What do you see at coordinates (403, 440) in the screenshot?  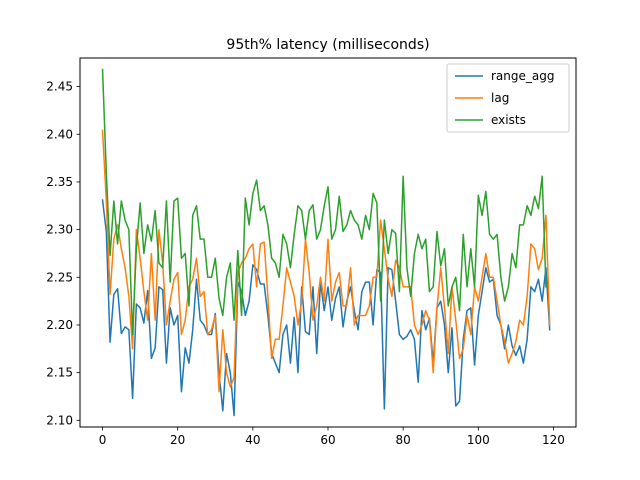 I see `x-tick-label: 80` at bounding box center [403, 440].